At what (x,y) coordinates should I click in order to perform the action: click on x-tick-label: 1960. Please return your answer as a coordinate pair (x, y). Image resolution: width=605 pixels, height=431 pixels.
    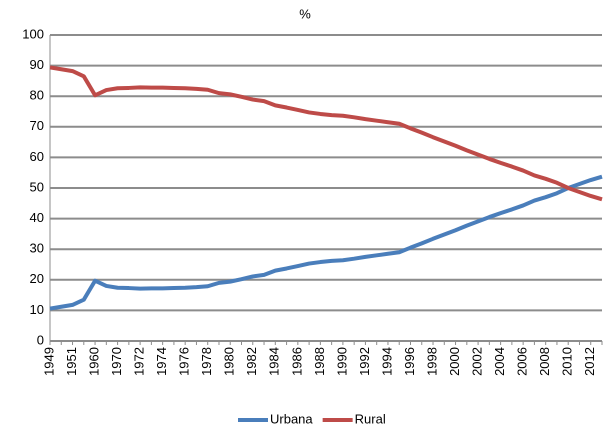
    Looking at the image, I should click on (93, 361).